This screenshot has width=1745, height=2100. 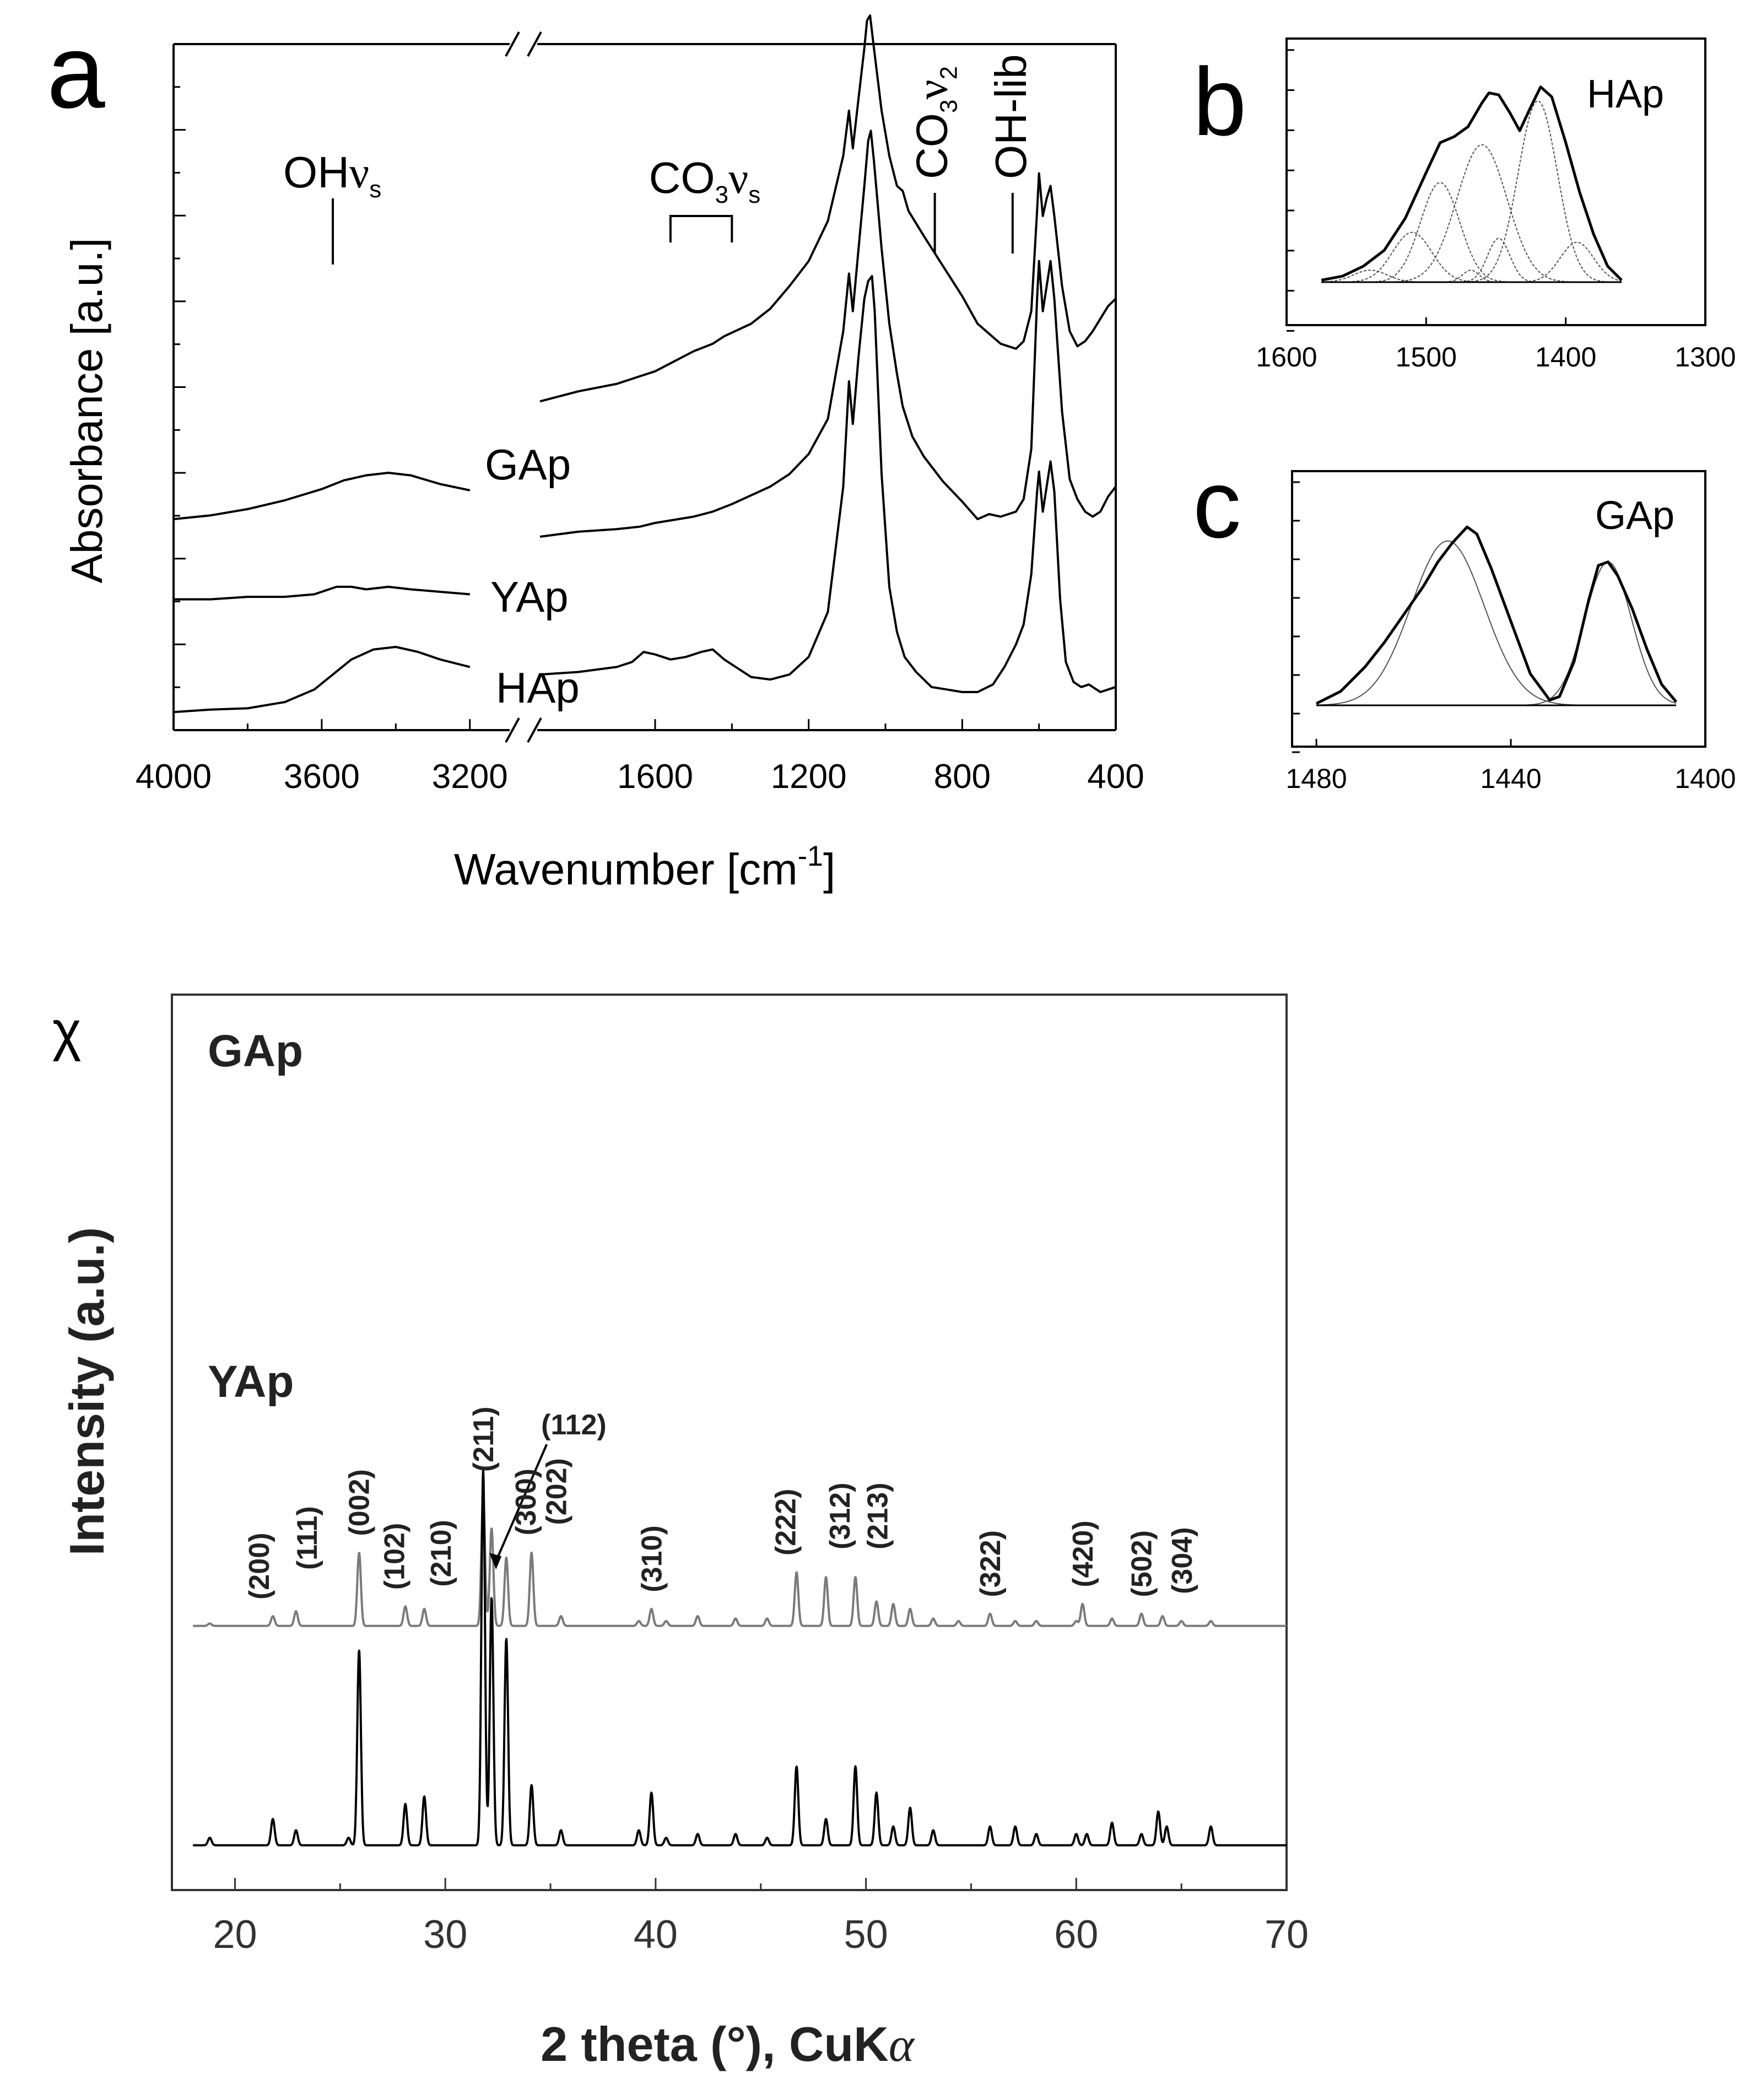 I want to click on band-label-co3-vs: CO3νs, so click(x=705, y=180).